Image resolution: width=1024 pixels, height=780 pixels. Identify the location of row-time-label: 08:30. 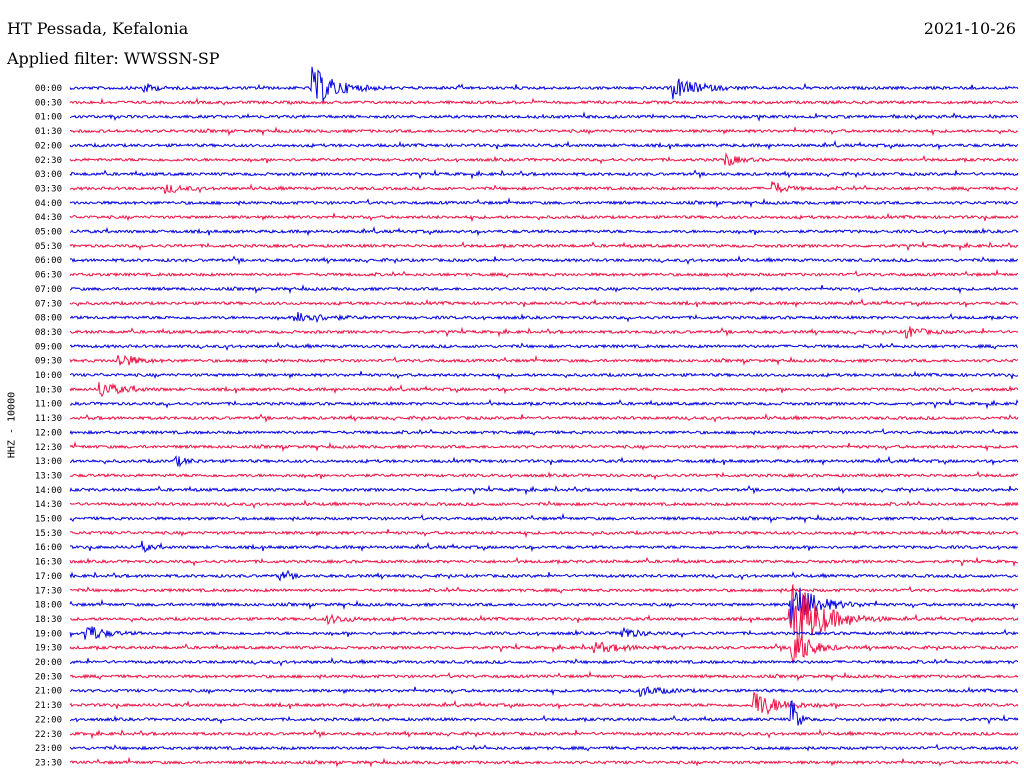
(48, 333).